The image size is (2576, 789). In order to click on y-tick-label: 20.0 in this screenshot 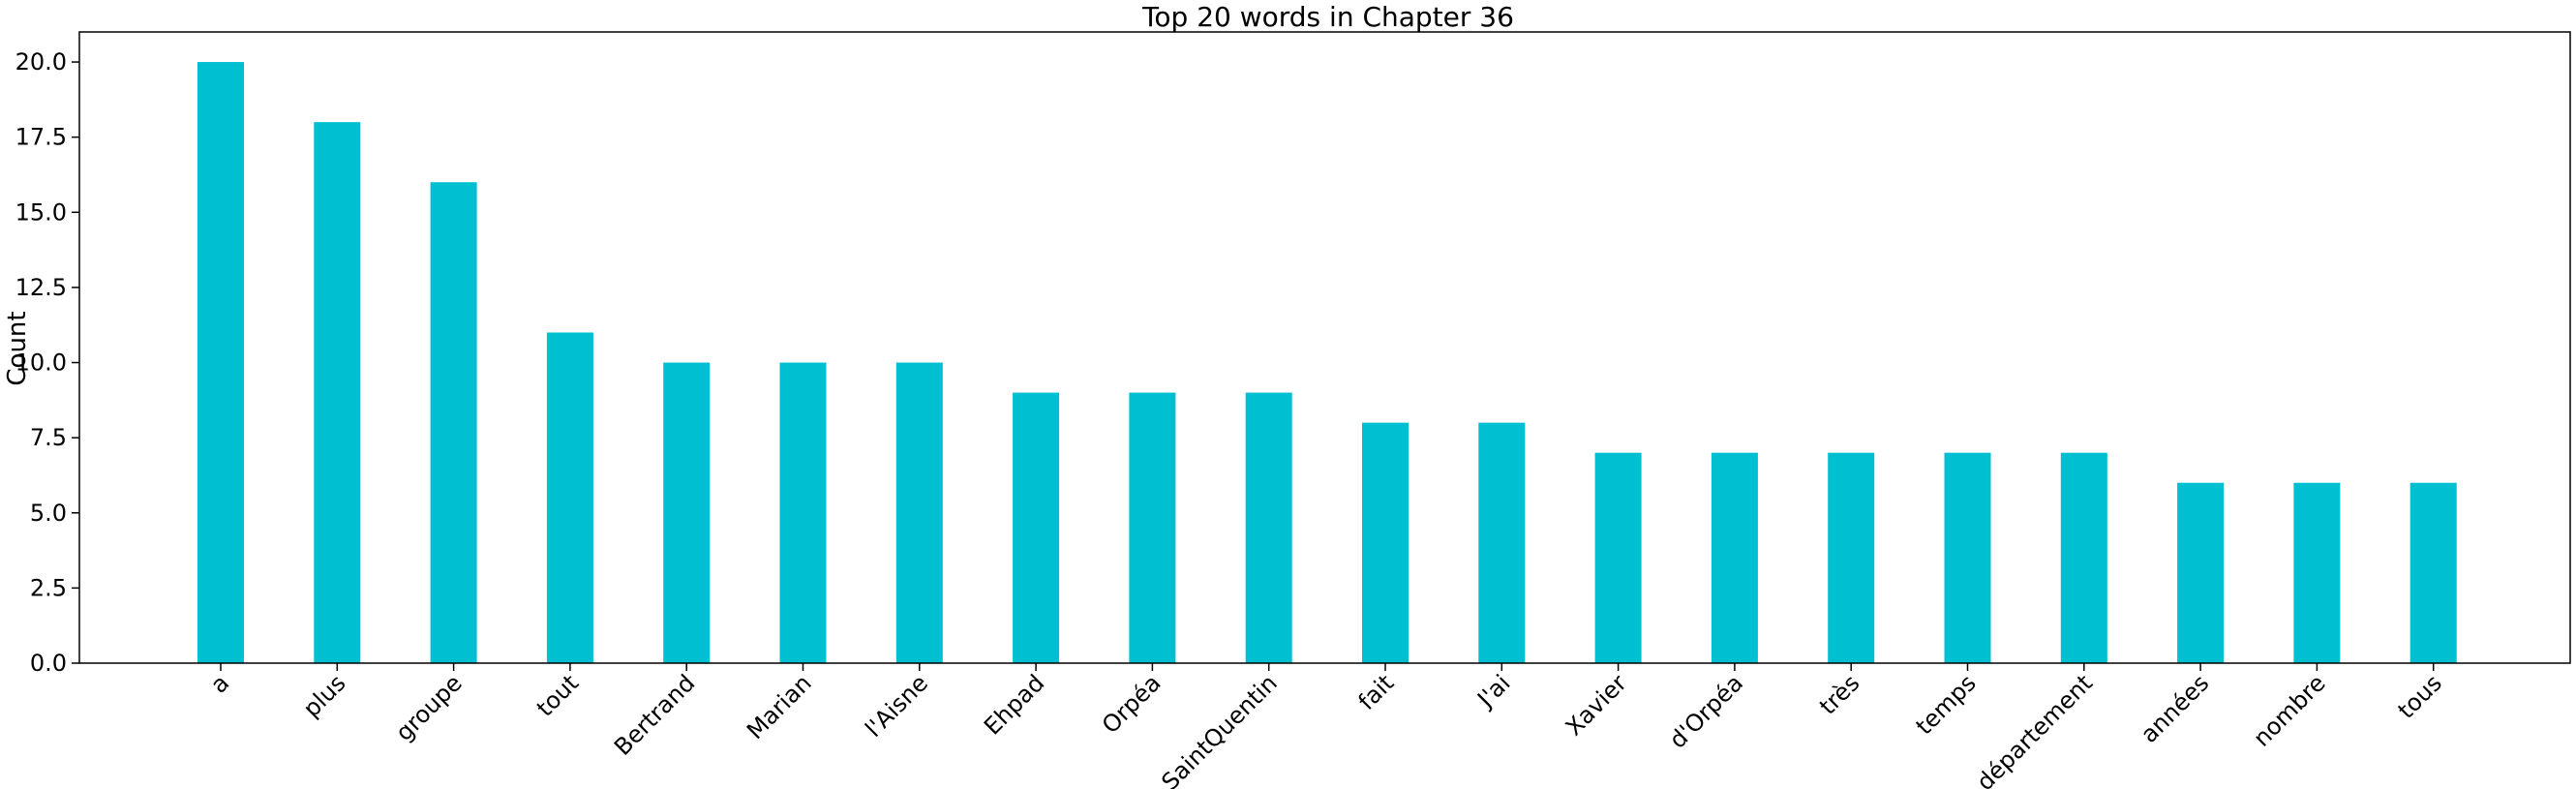, I will do `click(41, 62)`.